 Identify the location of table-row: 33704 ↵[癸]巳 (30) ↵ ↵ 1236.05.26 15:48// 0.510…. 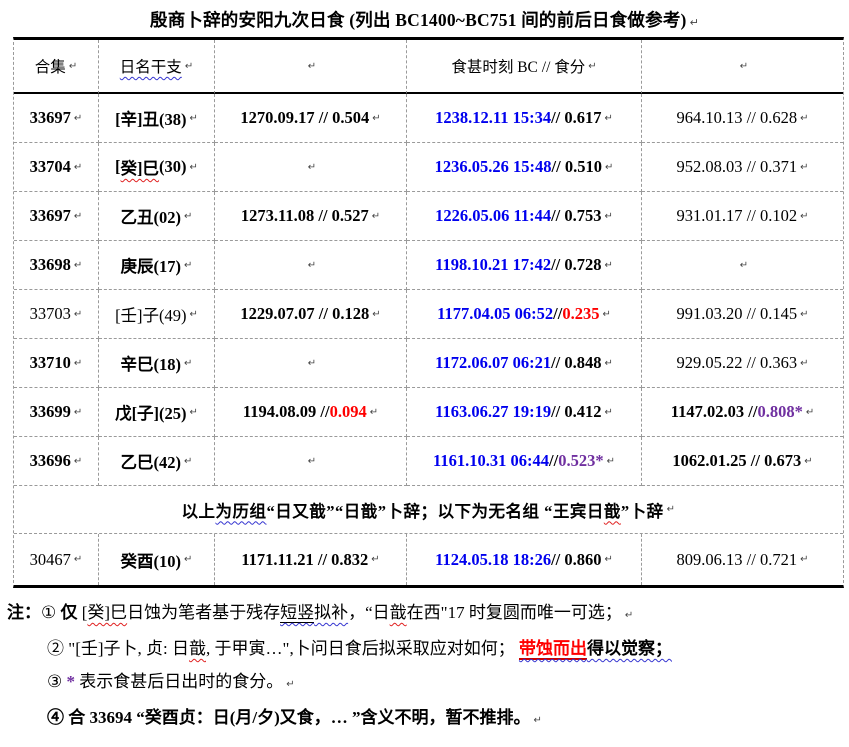
(428, 167).